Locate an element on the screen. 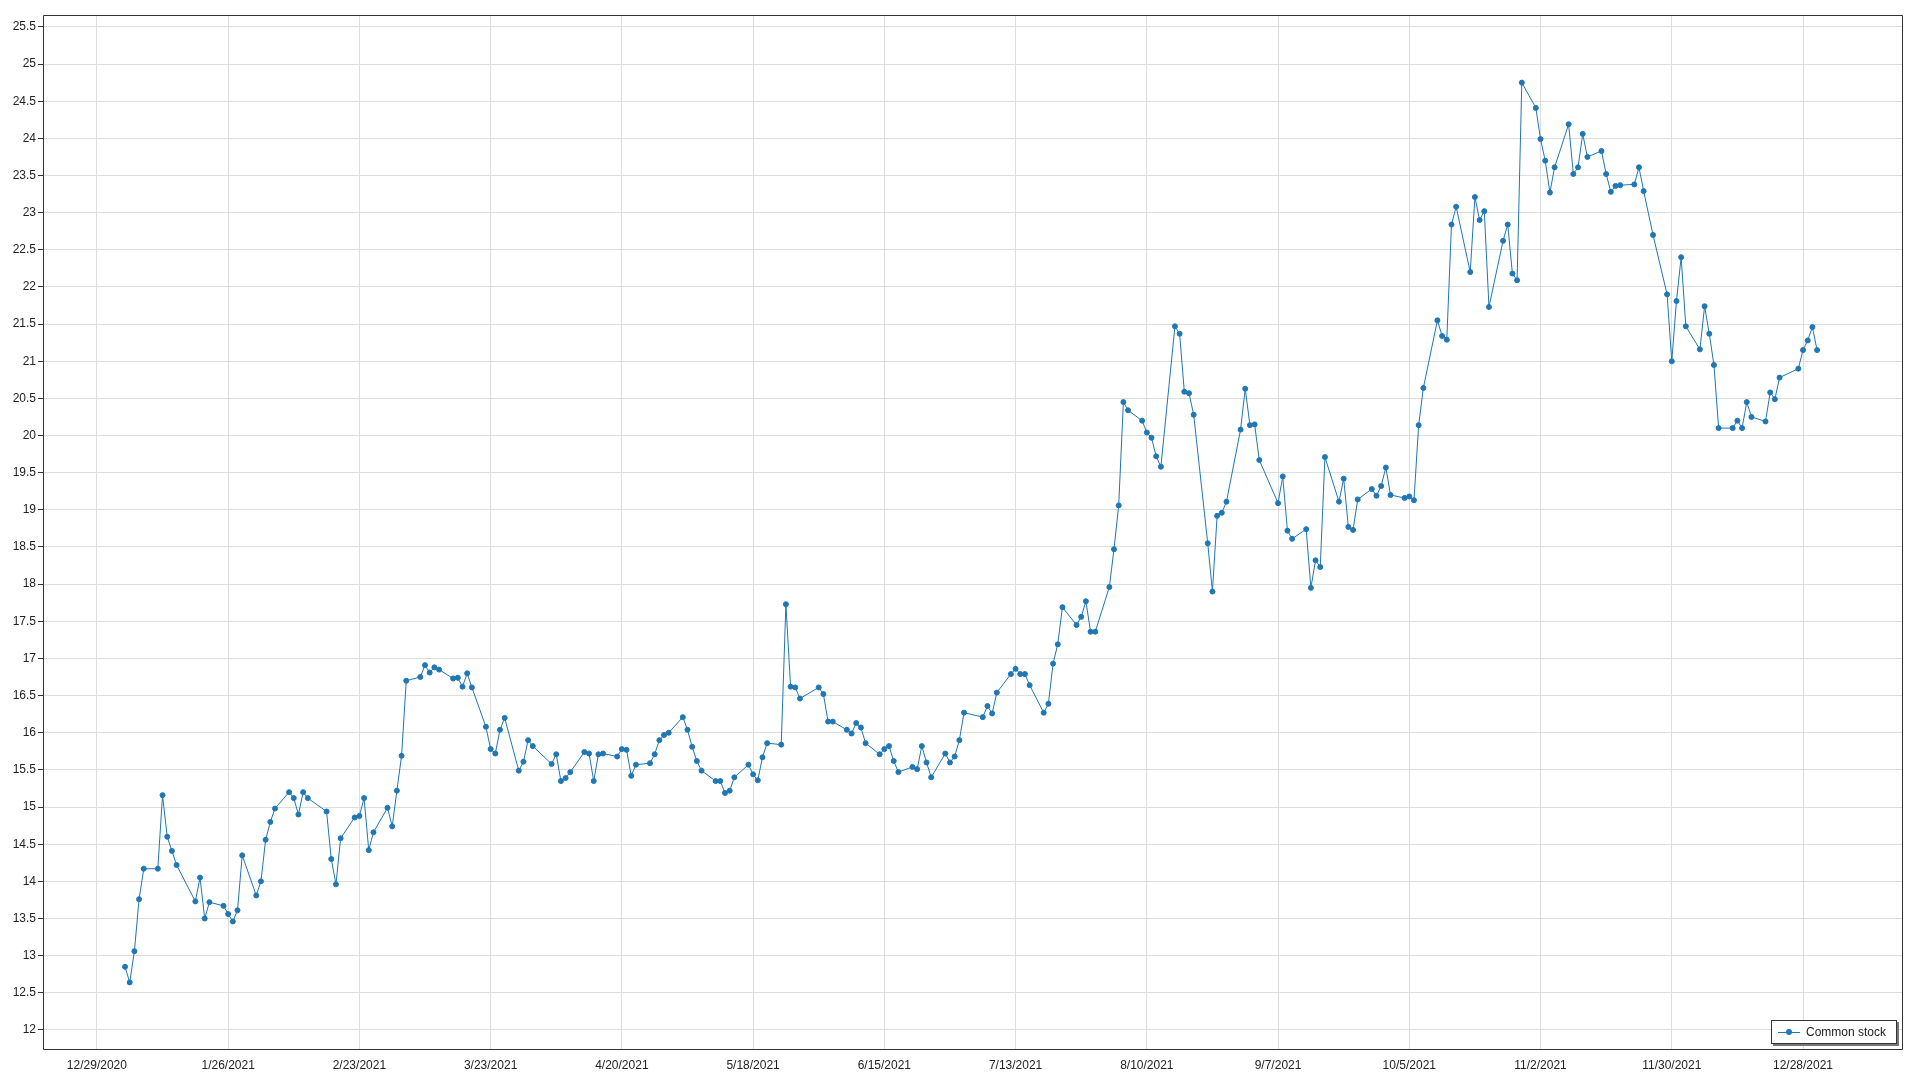 The image size is (1920, 1080). x-tick-label: 9/7/2021 is located at coordinates (1278, 1064).